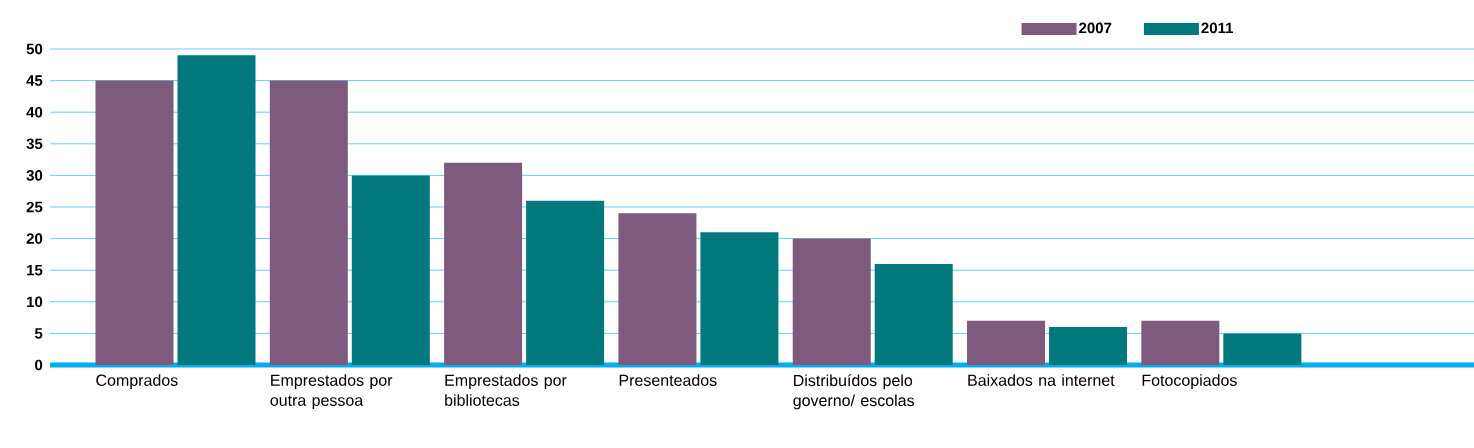 This screenshot has height=448, width=1474. What do you see at coordinates (34, 175) in the screenshot?
I see `y-tick-label: 30` at bounding box center [34, 175].